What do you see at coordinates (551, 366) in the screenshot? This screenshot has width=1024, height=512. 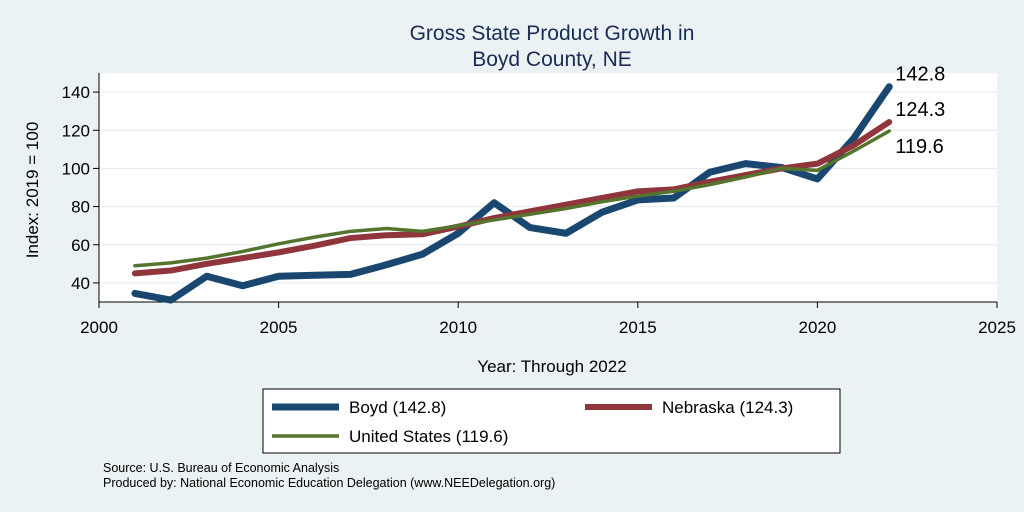 I see `x-axis-title: Year: Through 2022` at bounding box center [551, 366].